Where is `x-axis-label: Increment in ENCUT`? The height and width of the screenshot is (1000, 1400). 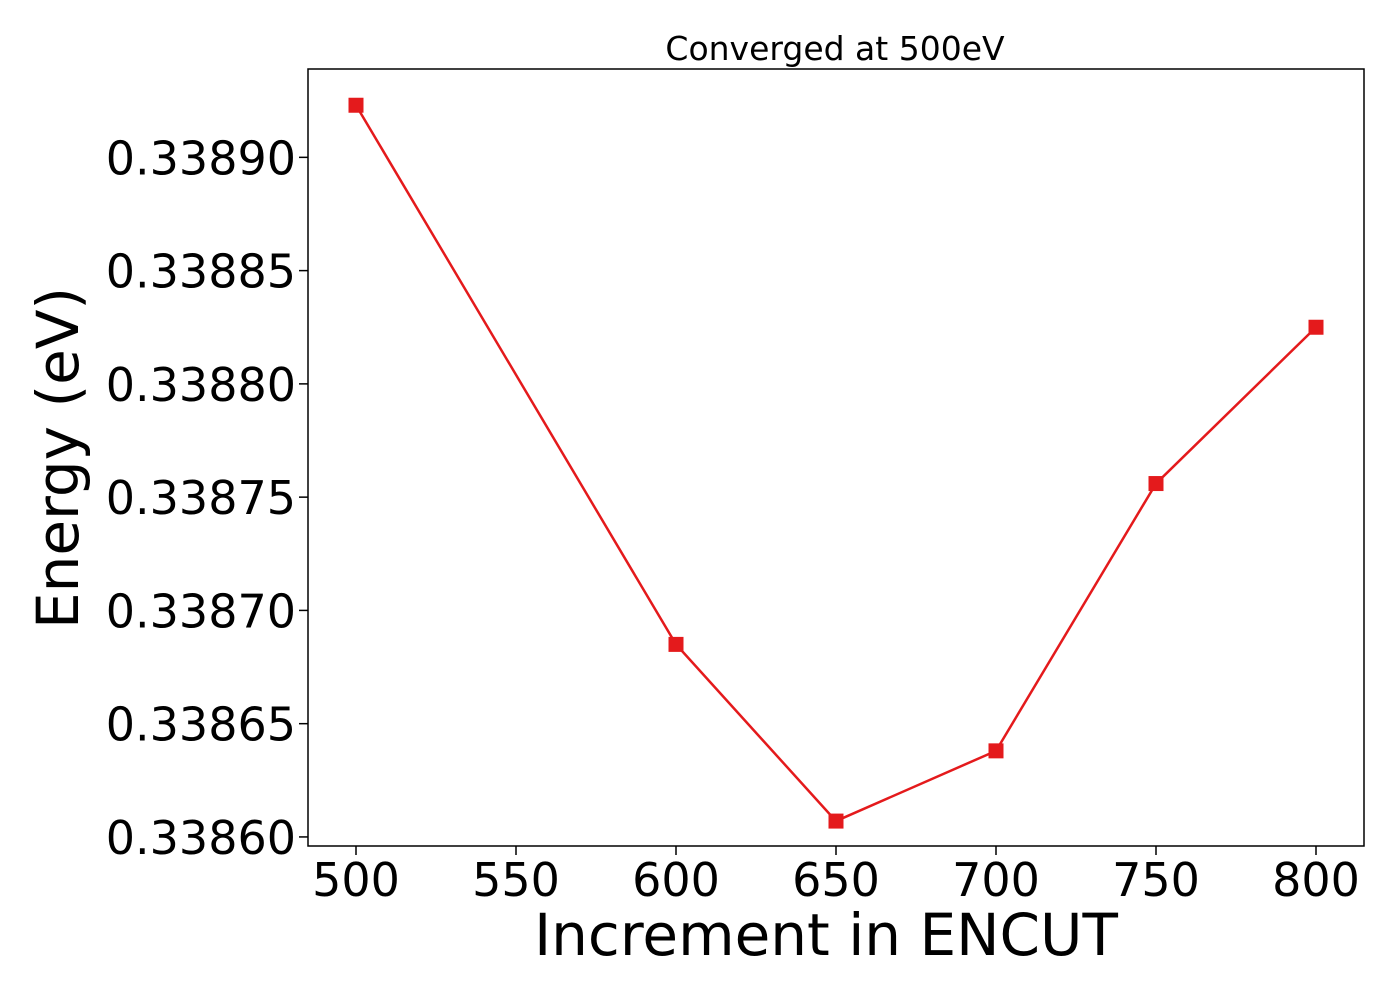
x-axis-label: Increment in ENCUT is located at coordinates (826, 935).